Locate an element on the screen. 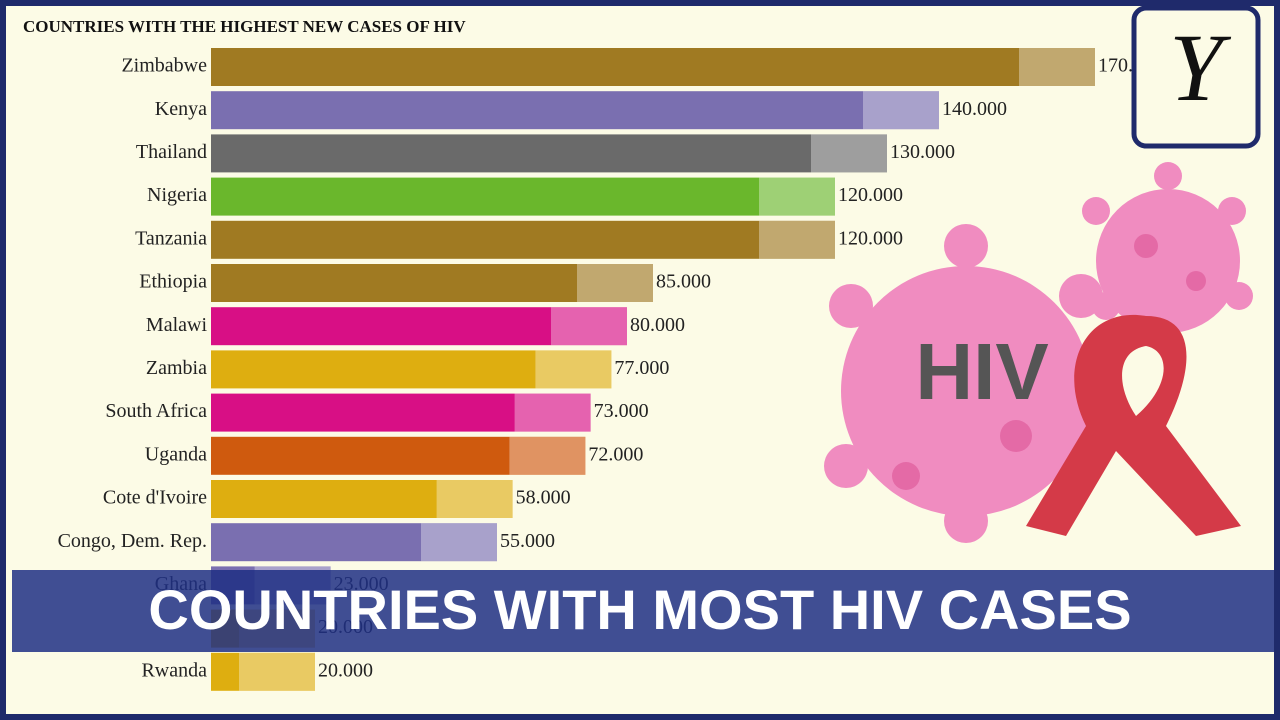  y-tick-label: Zimbabwe is located at coordinates (164, 66).